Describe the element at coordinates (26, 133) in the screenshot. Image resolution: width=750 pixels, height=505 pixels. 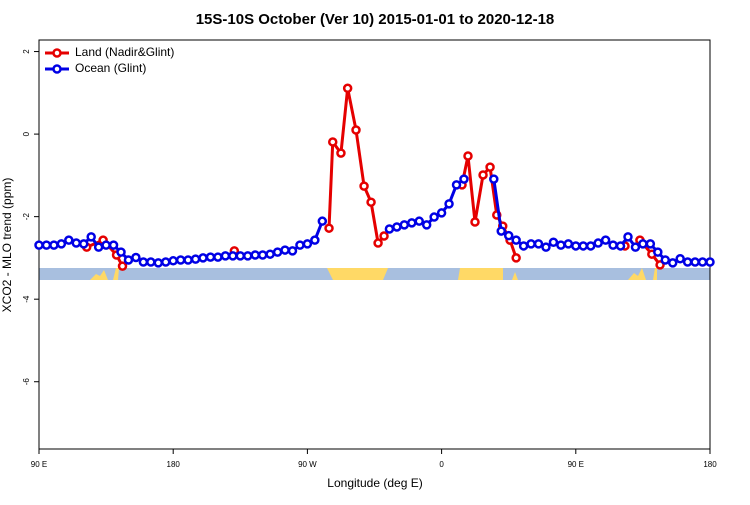
I see `y-tick-label: 0` at that location.